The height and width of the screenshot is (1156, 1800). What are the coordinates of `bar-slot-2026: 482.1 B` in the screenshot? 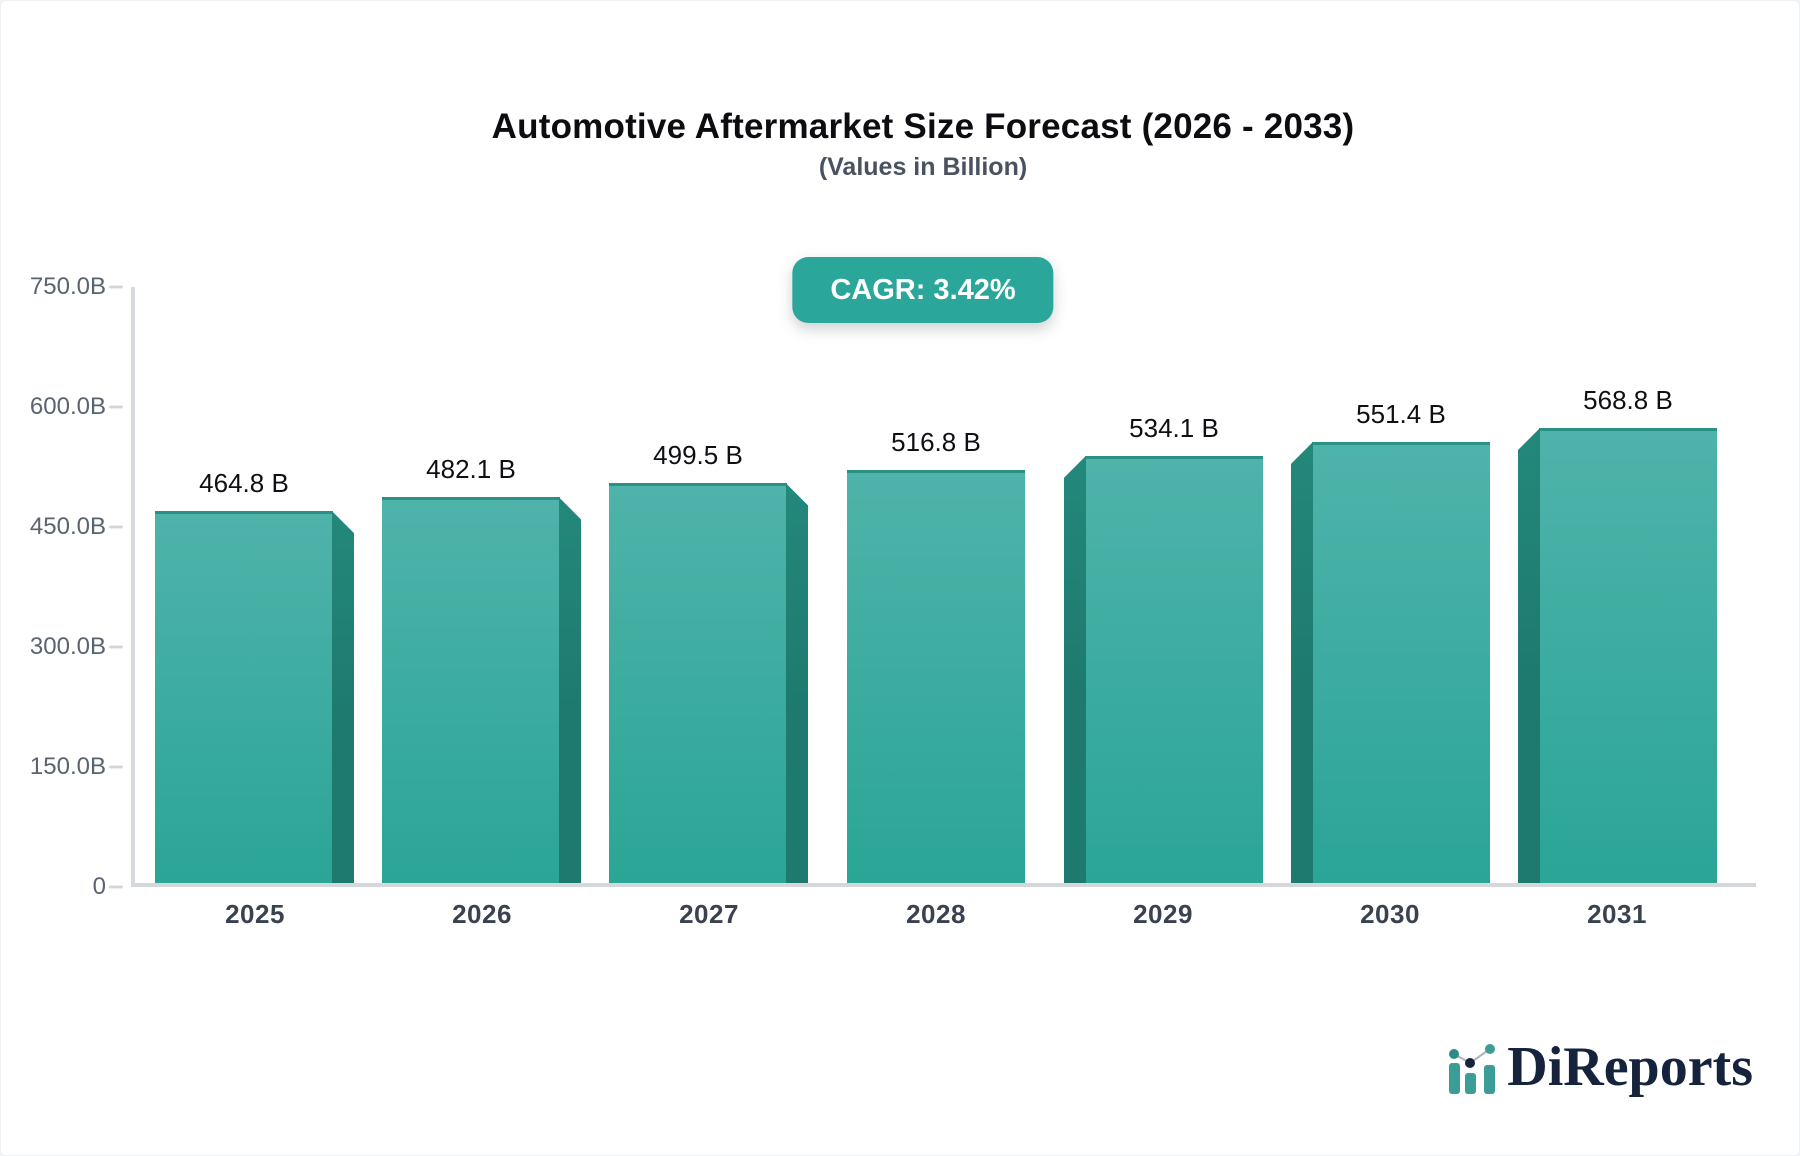 It's located at (482, 585).